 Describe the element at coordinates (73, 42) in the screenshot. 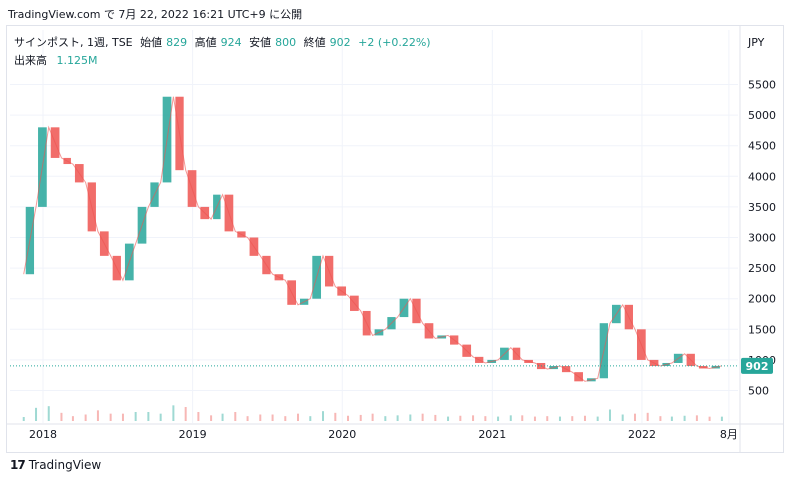

I see `symbol-label: サインポスト, 1週, TSE` at that location.